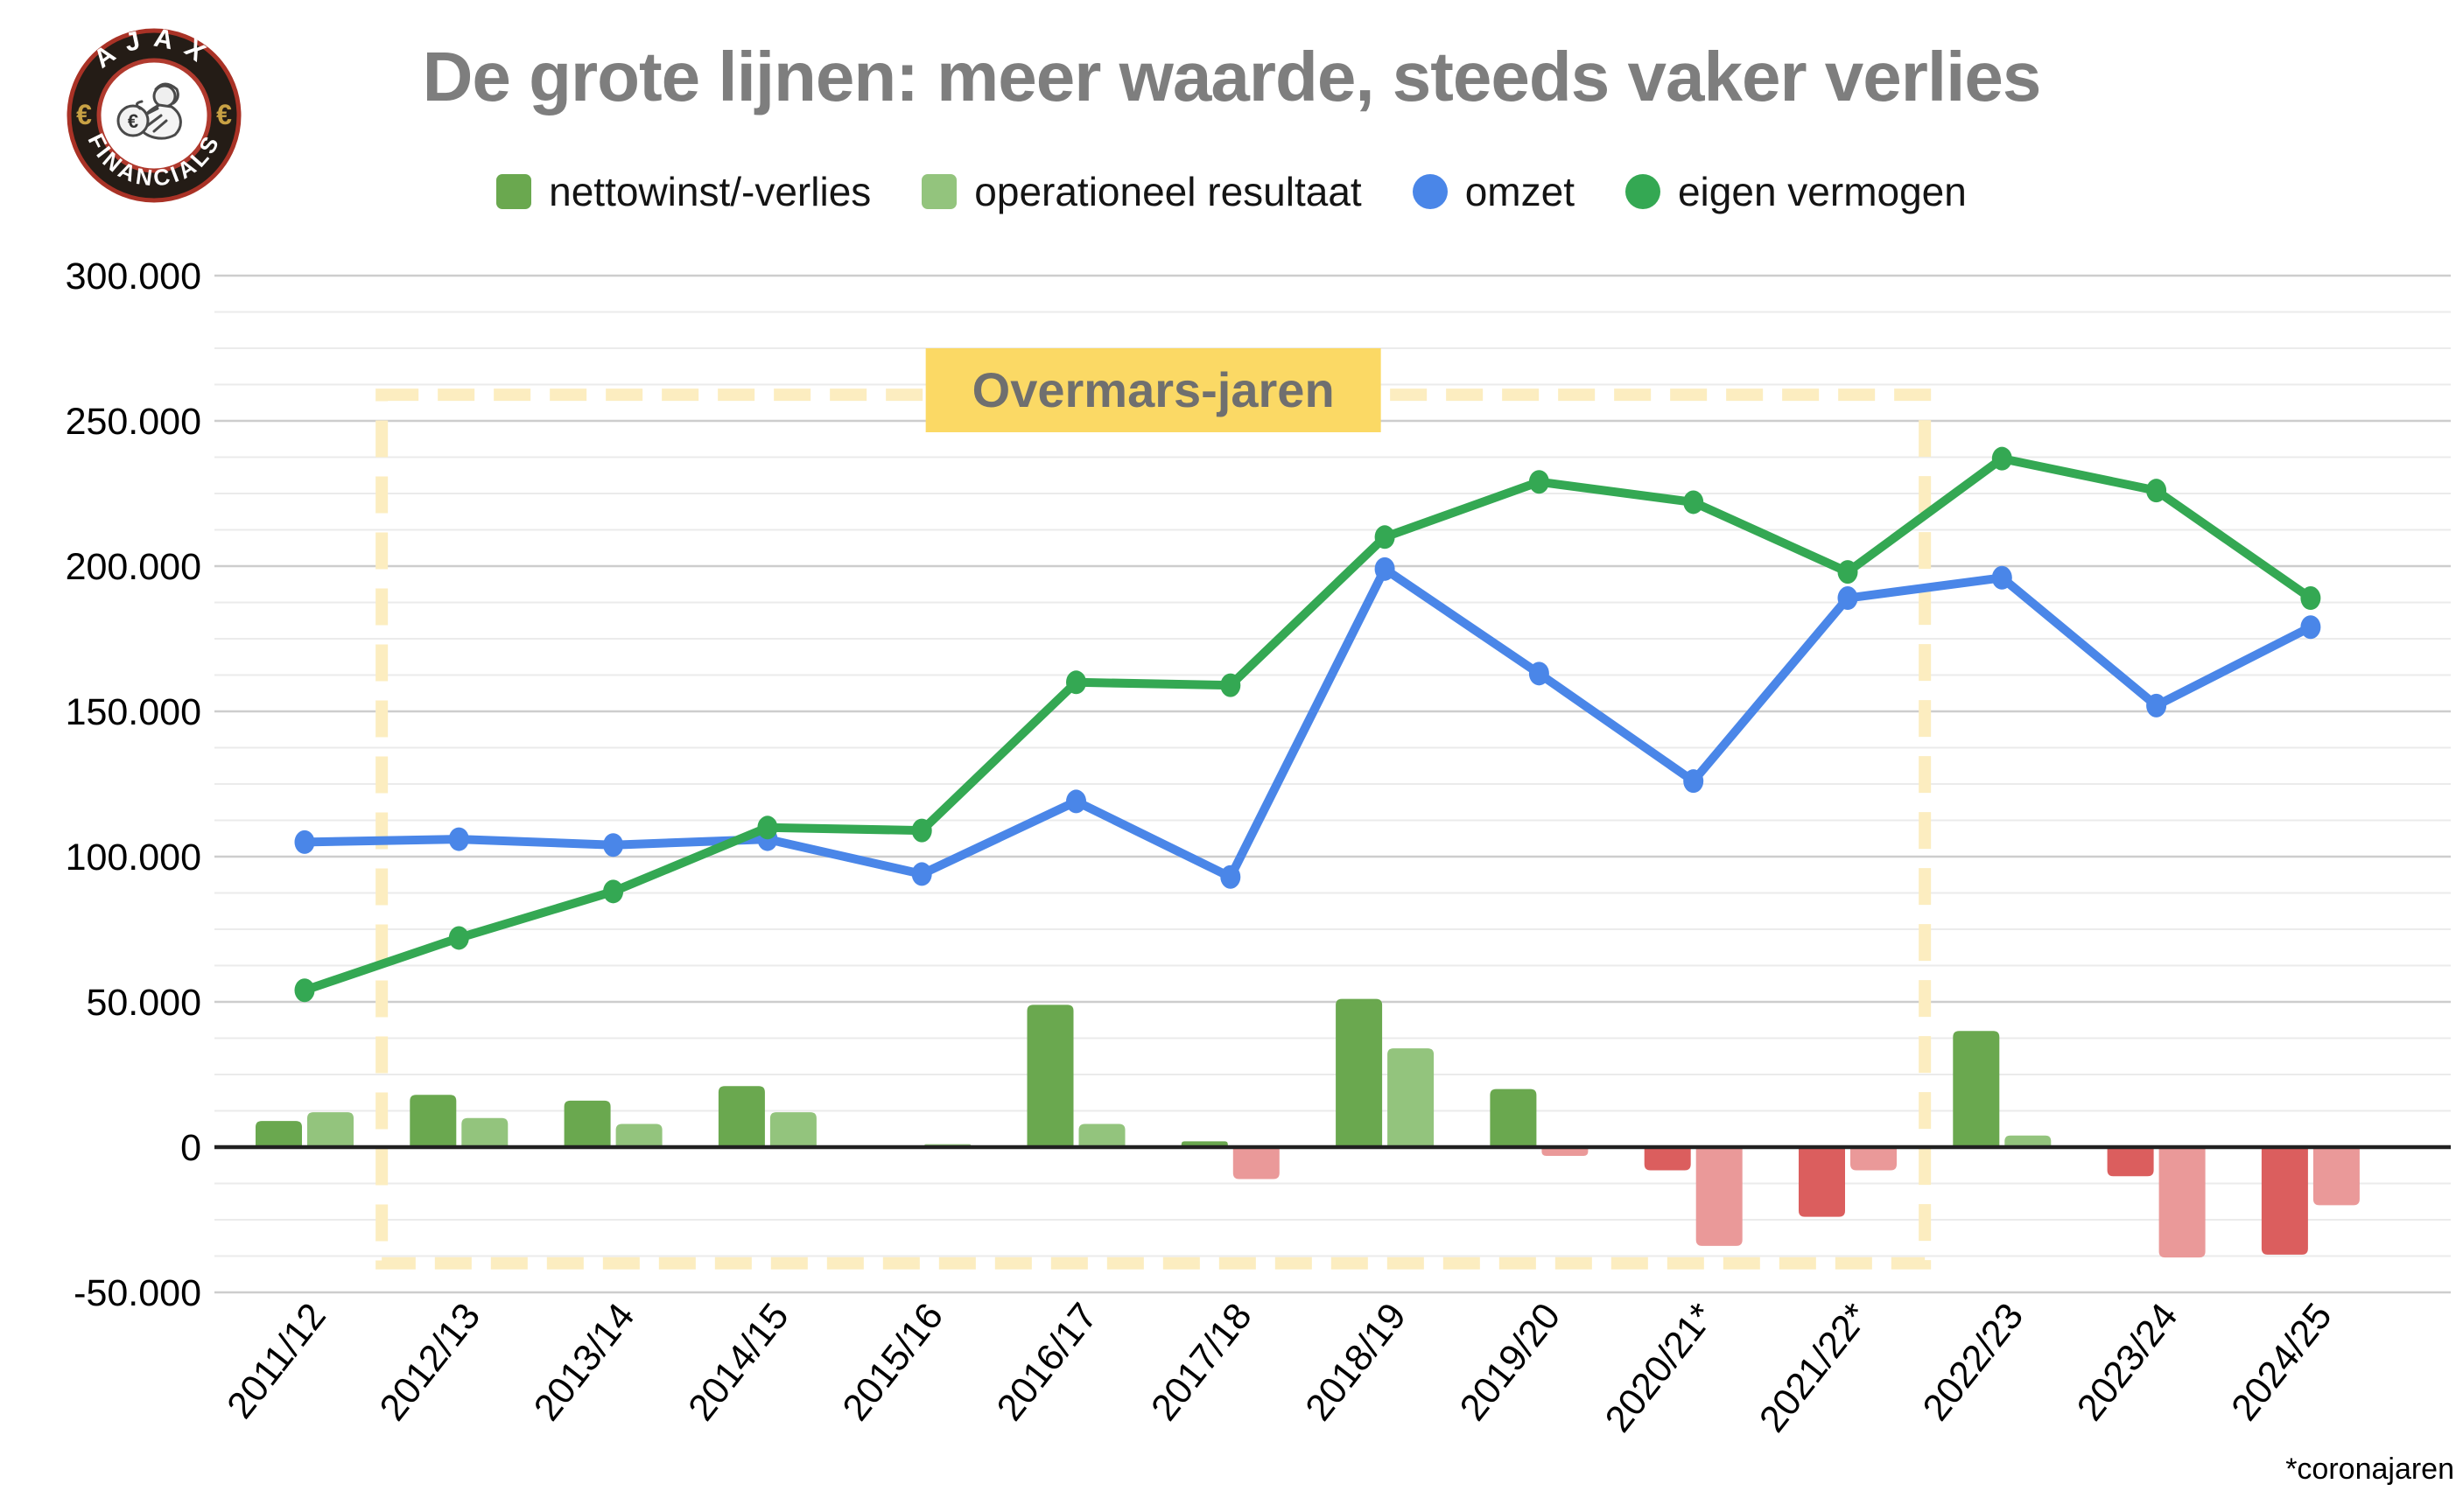 This screenshot has height=1512, width=2463. I want to click on bar-nettowinst-2022/23, so click(1976, 1089).